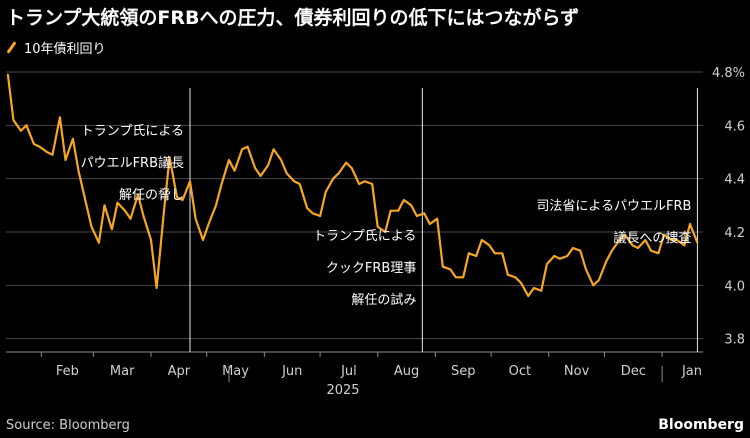 The height and width of the screenshot is (438, 750). I want to click on x-tick-label: May, so click(235, 371).